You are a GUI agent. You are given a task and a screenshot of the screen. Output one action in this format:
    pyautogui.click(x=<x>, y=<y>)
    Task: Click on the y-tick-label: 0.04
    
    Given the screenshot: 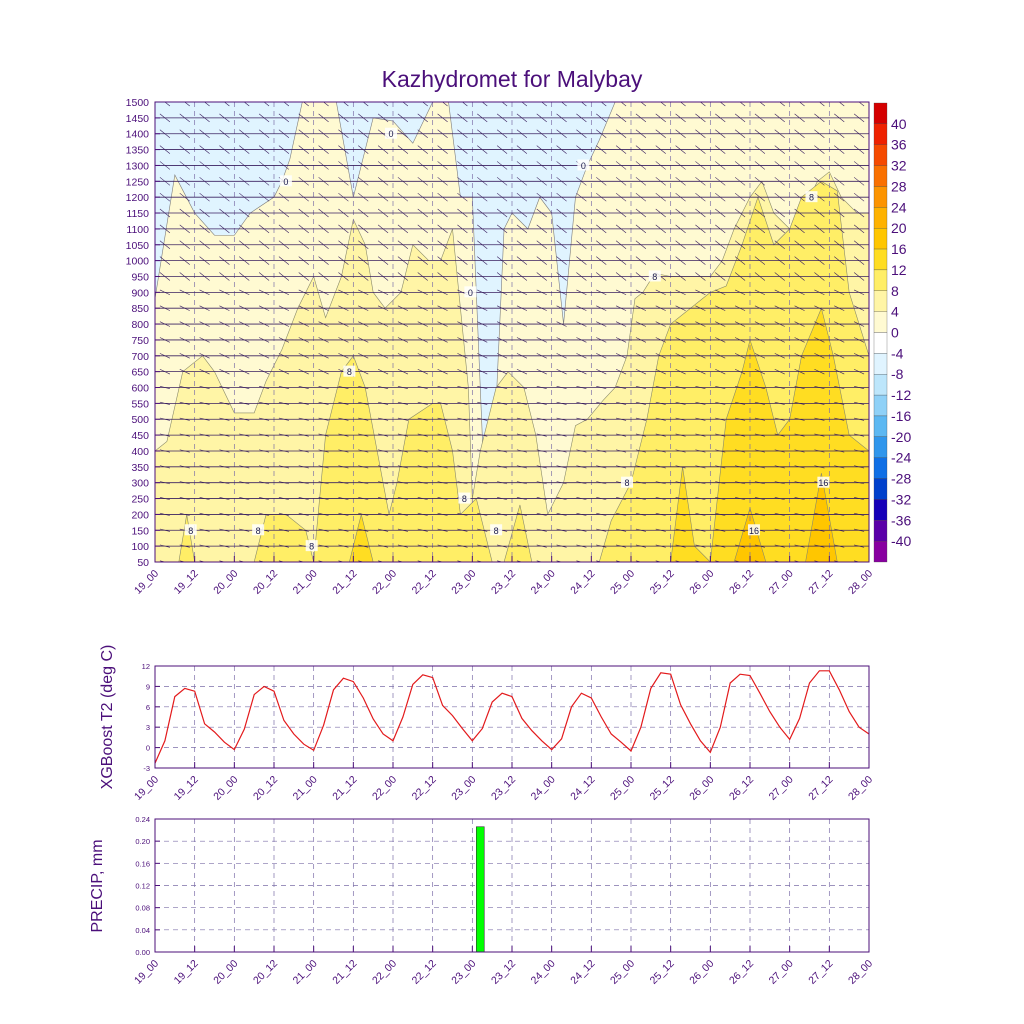 What is the action you would take?
    pyautogui.click(x=142, y=930)
    